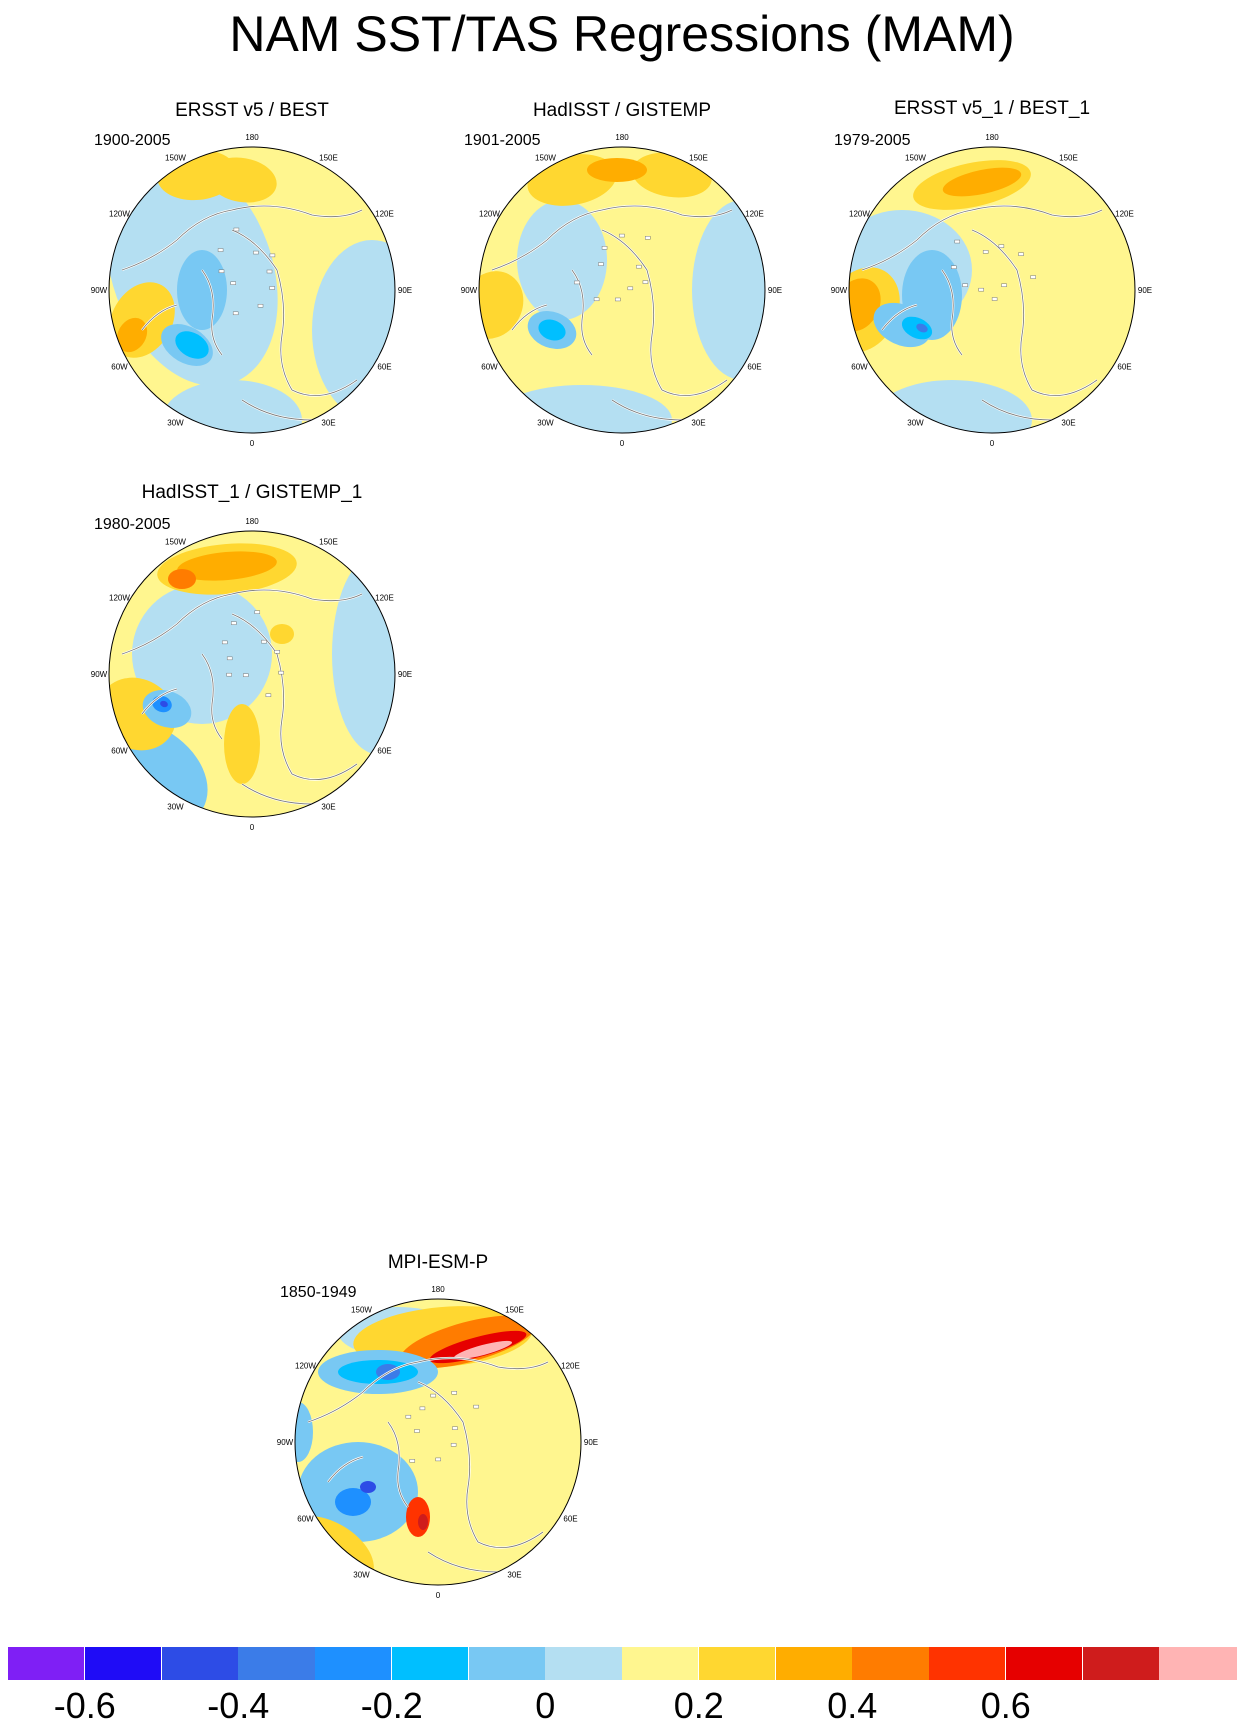  Describe the element at coordinates (872, 140) in the screenshot. I see `panel-period: 1979-2005` at that location.